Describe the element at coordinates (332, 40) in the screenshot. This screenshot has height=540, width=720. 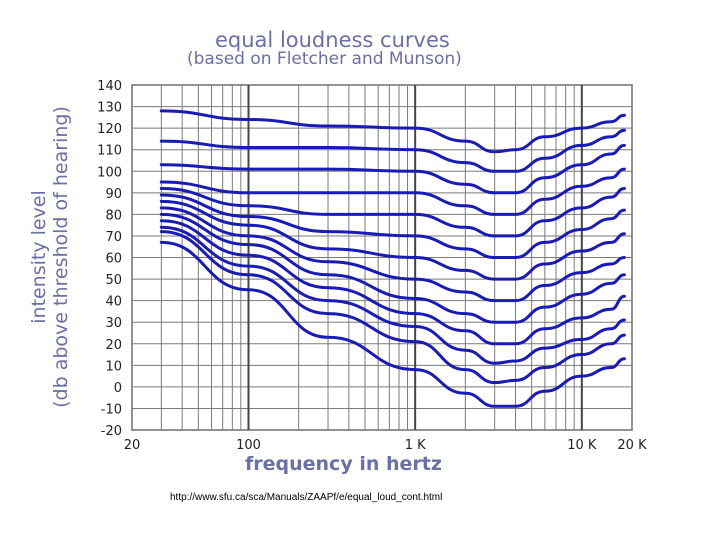
I see `chart-title: equal loudness curves` at that location.